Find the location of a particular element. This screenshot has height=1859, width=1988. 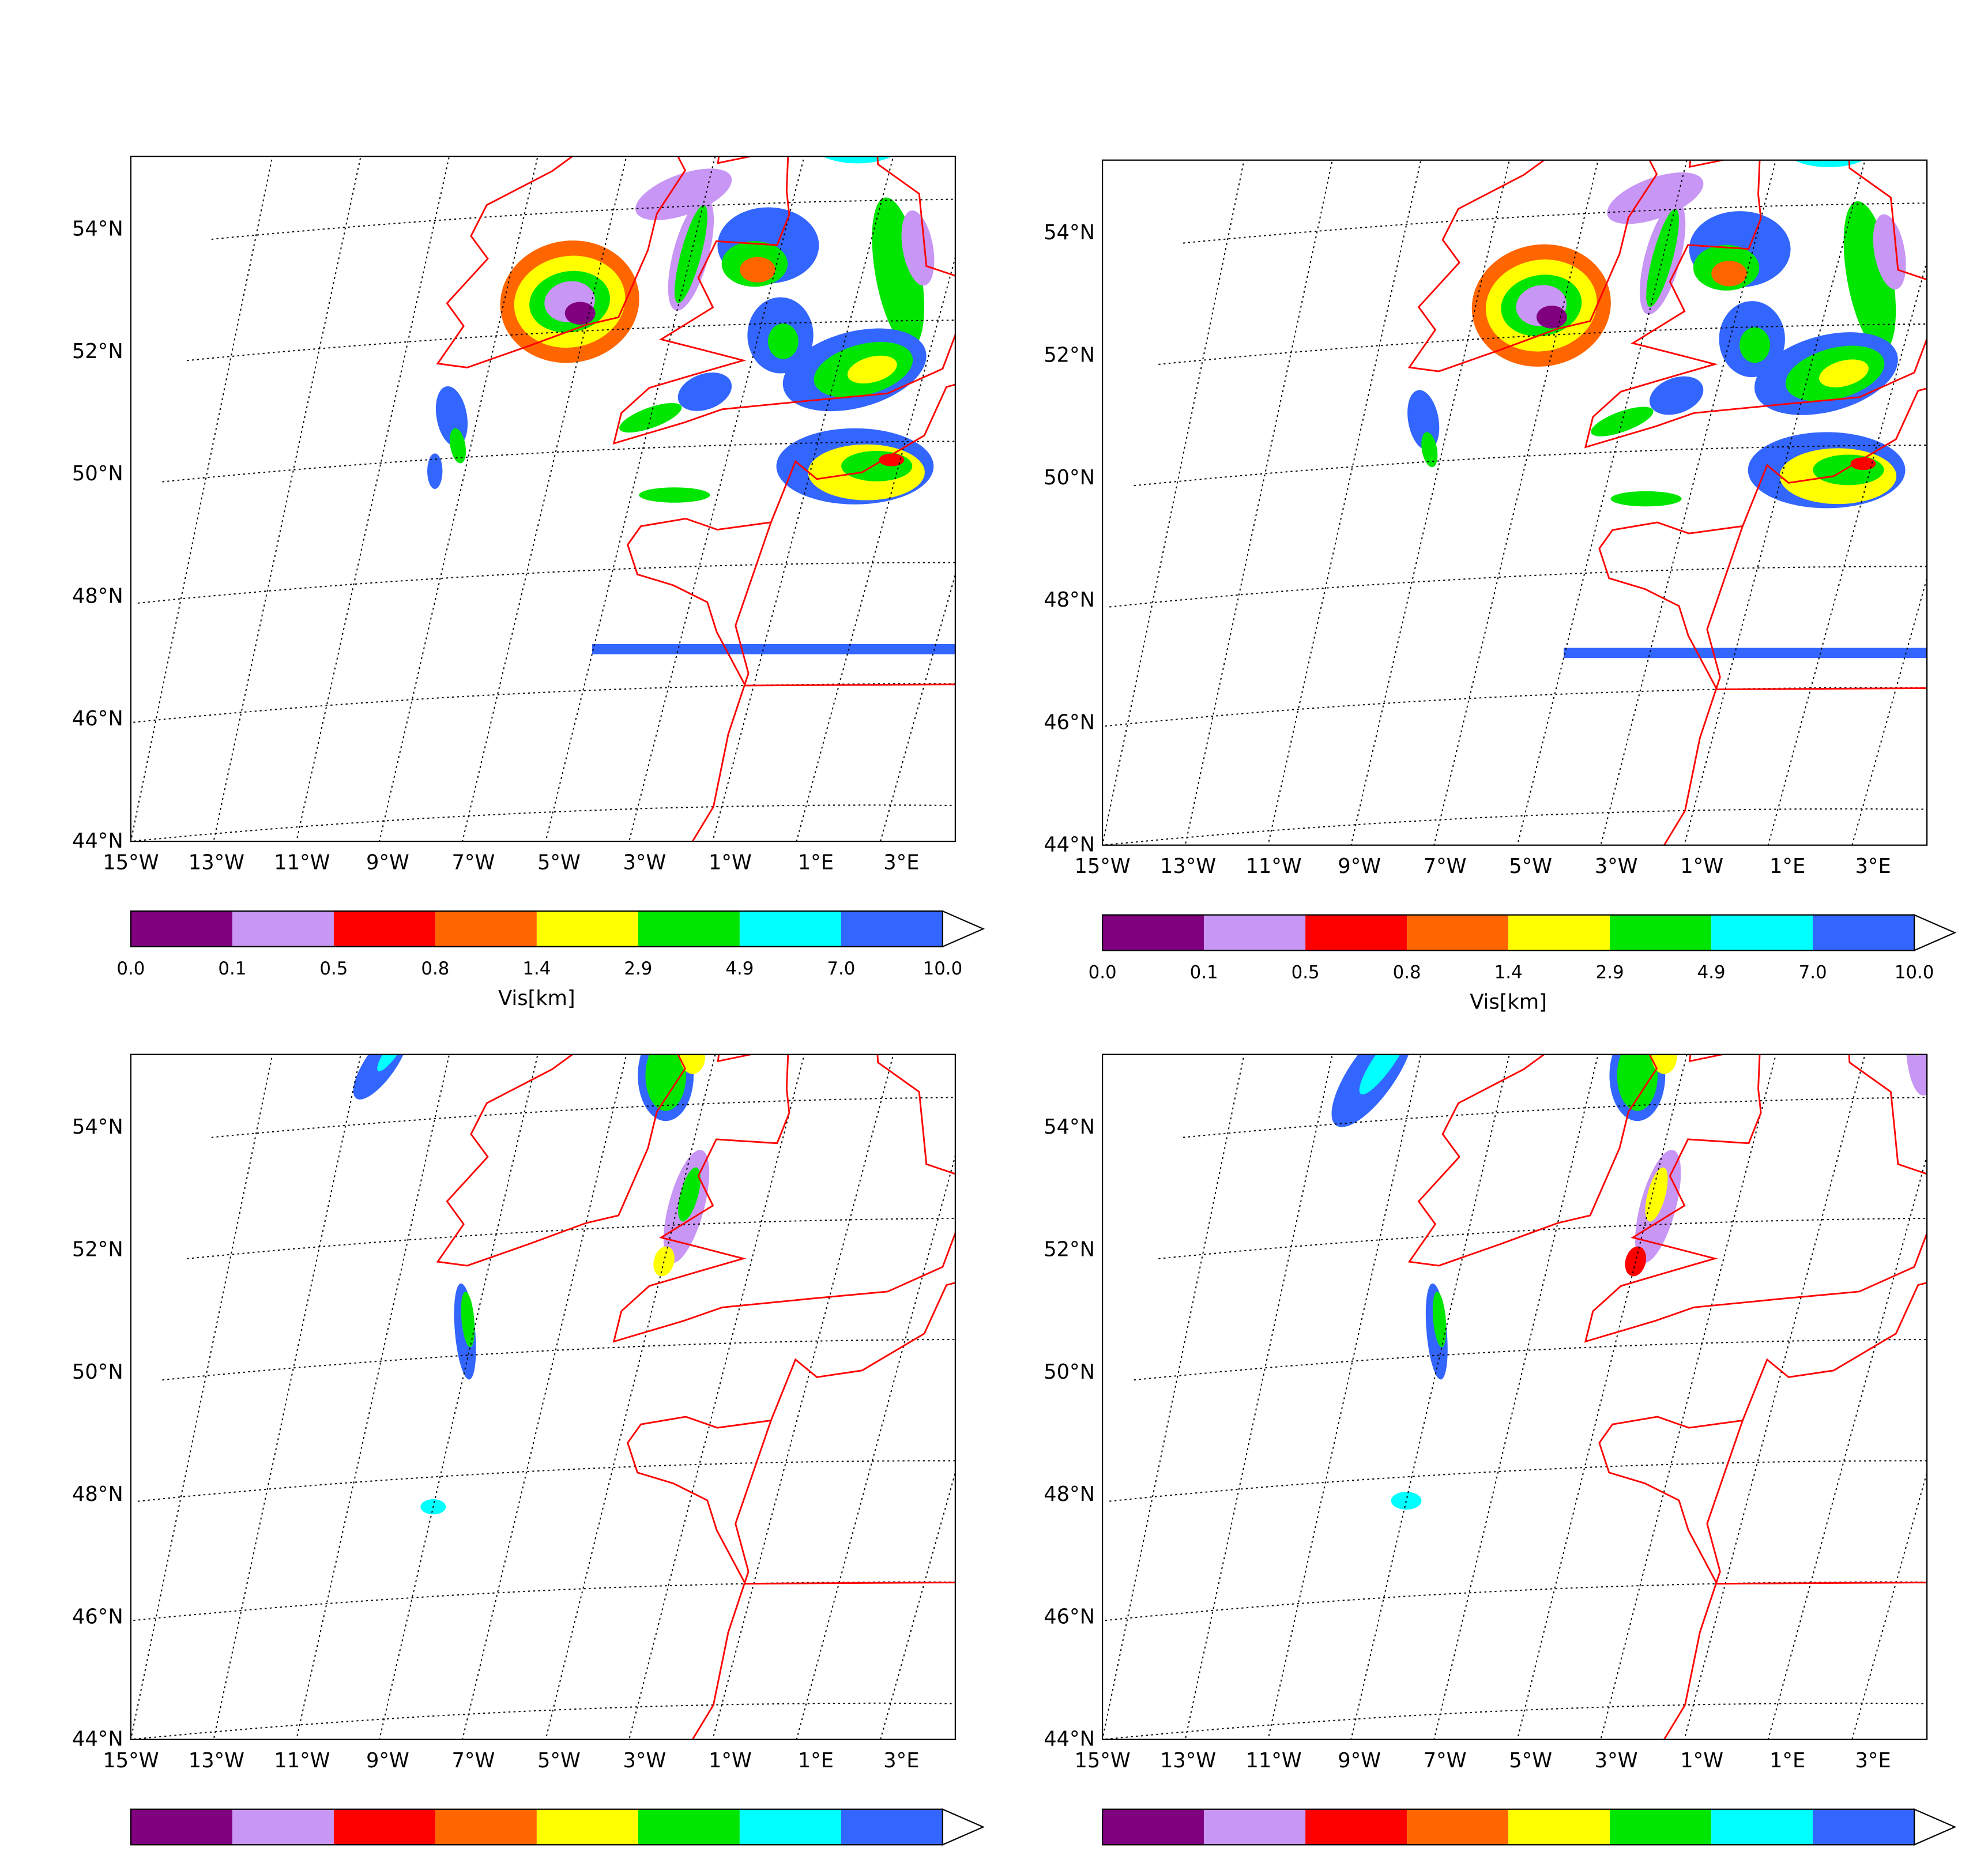

bottom-right-lon-label: 1°E is located at coordinates (1787, 1761).